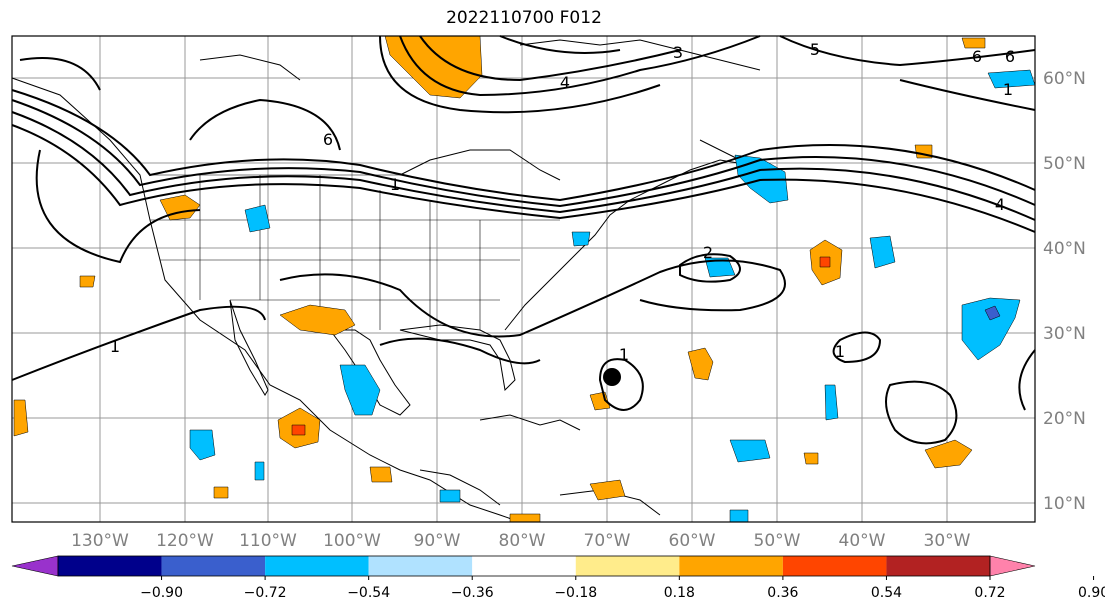 The width and height of the screenshot is (1105, 615). What do you see at coordinates (692, 541) in the screenshot?
I see `longitude-label: 60°W` at bounding box center [692, 541].